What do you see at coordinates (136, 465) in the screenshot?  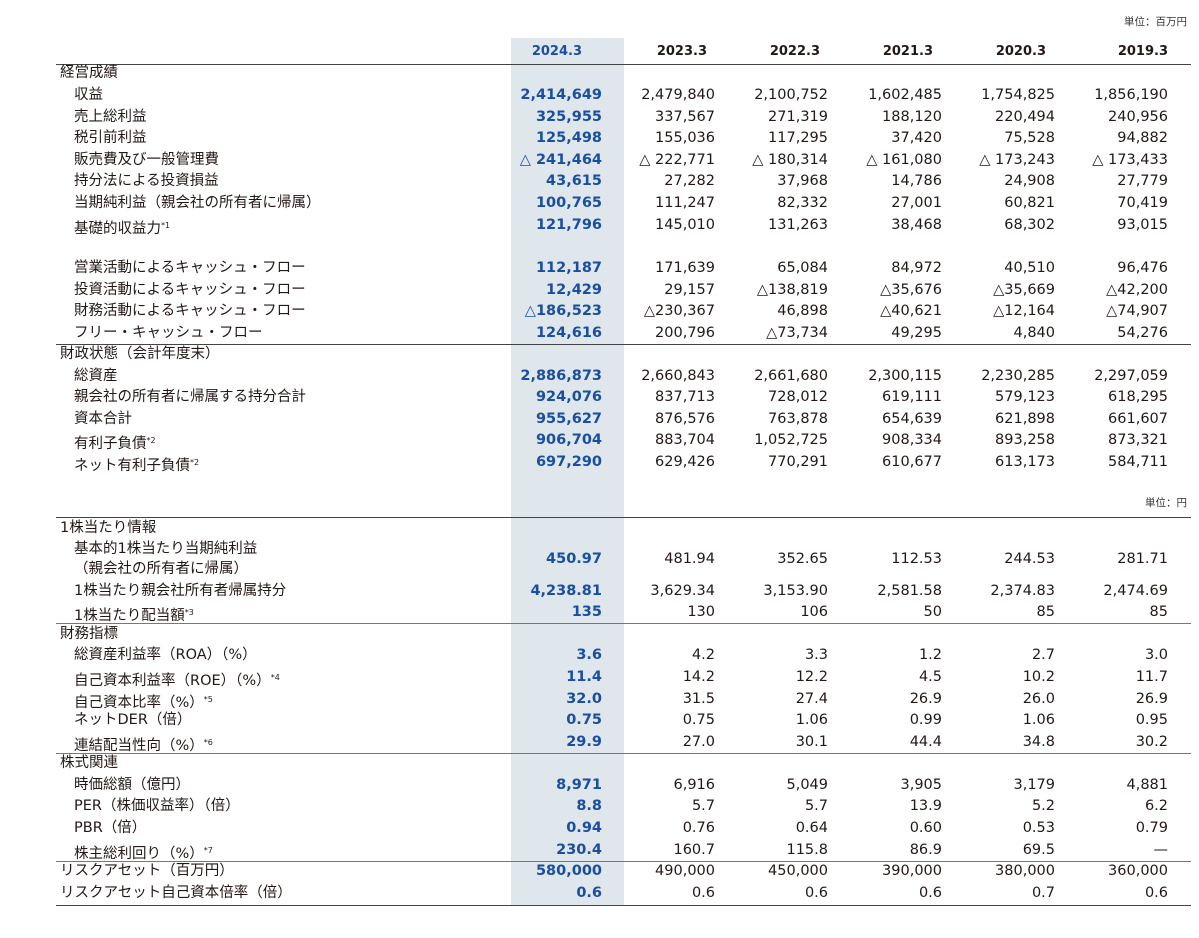 I see `row-label: ネット有利子負債*2` at bounding box center [136, 465].